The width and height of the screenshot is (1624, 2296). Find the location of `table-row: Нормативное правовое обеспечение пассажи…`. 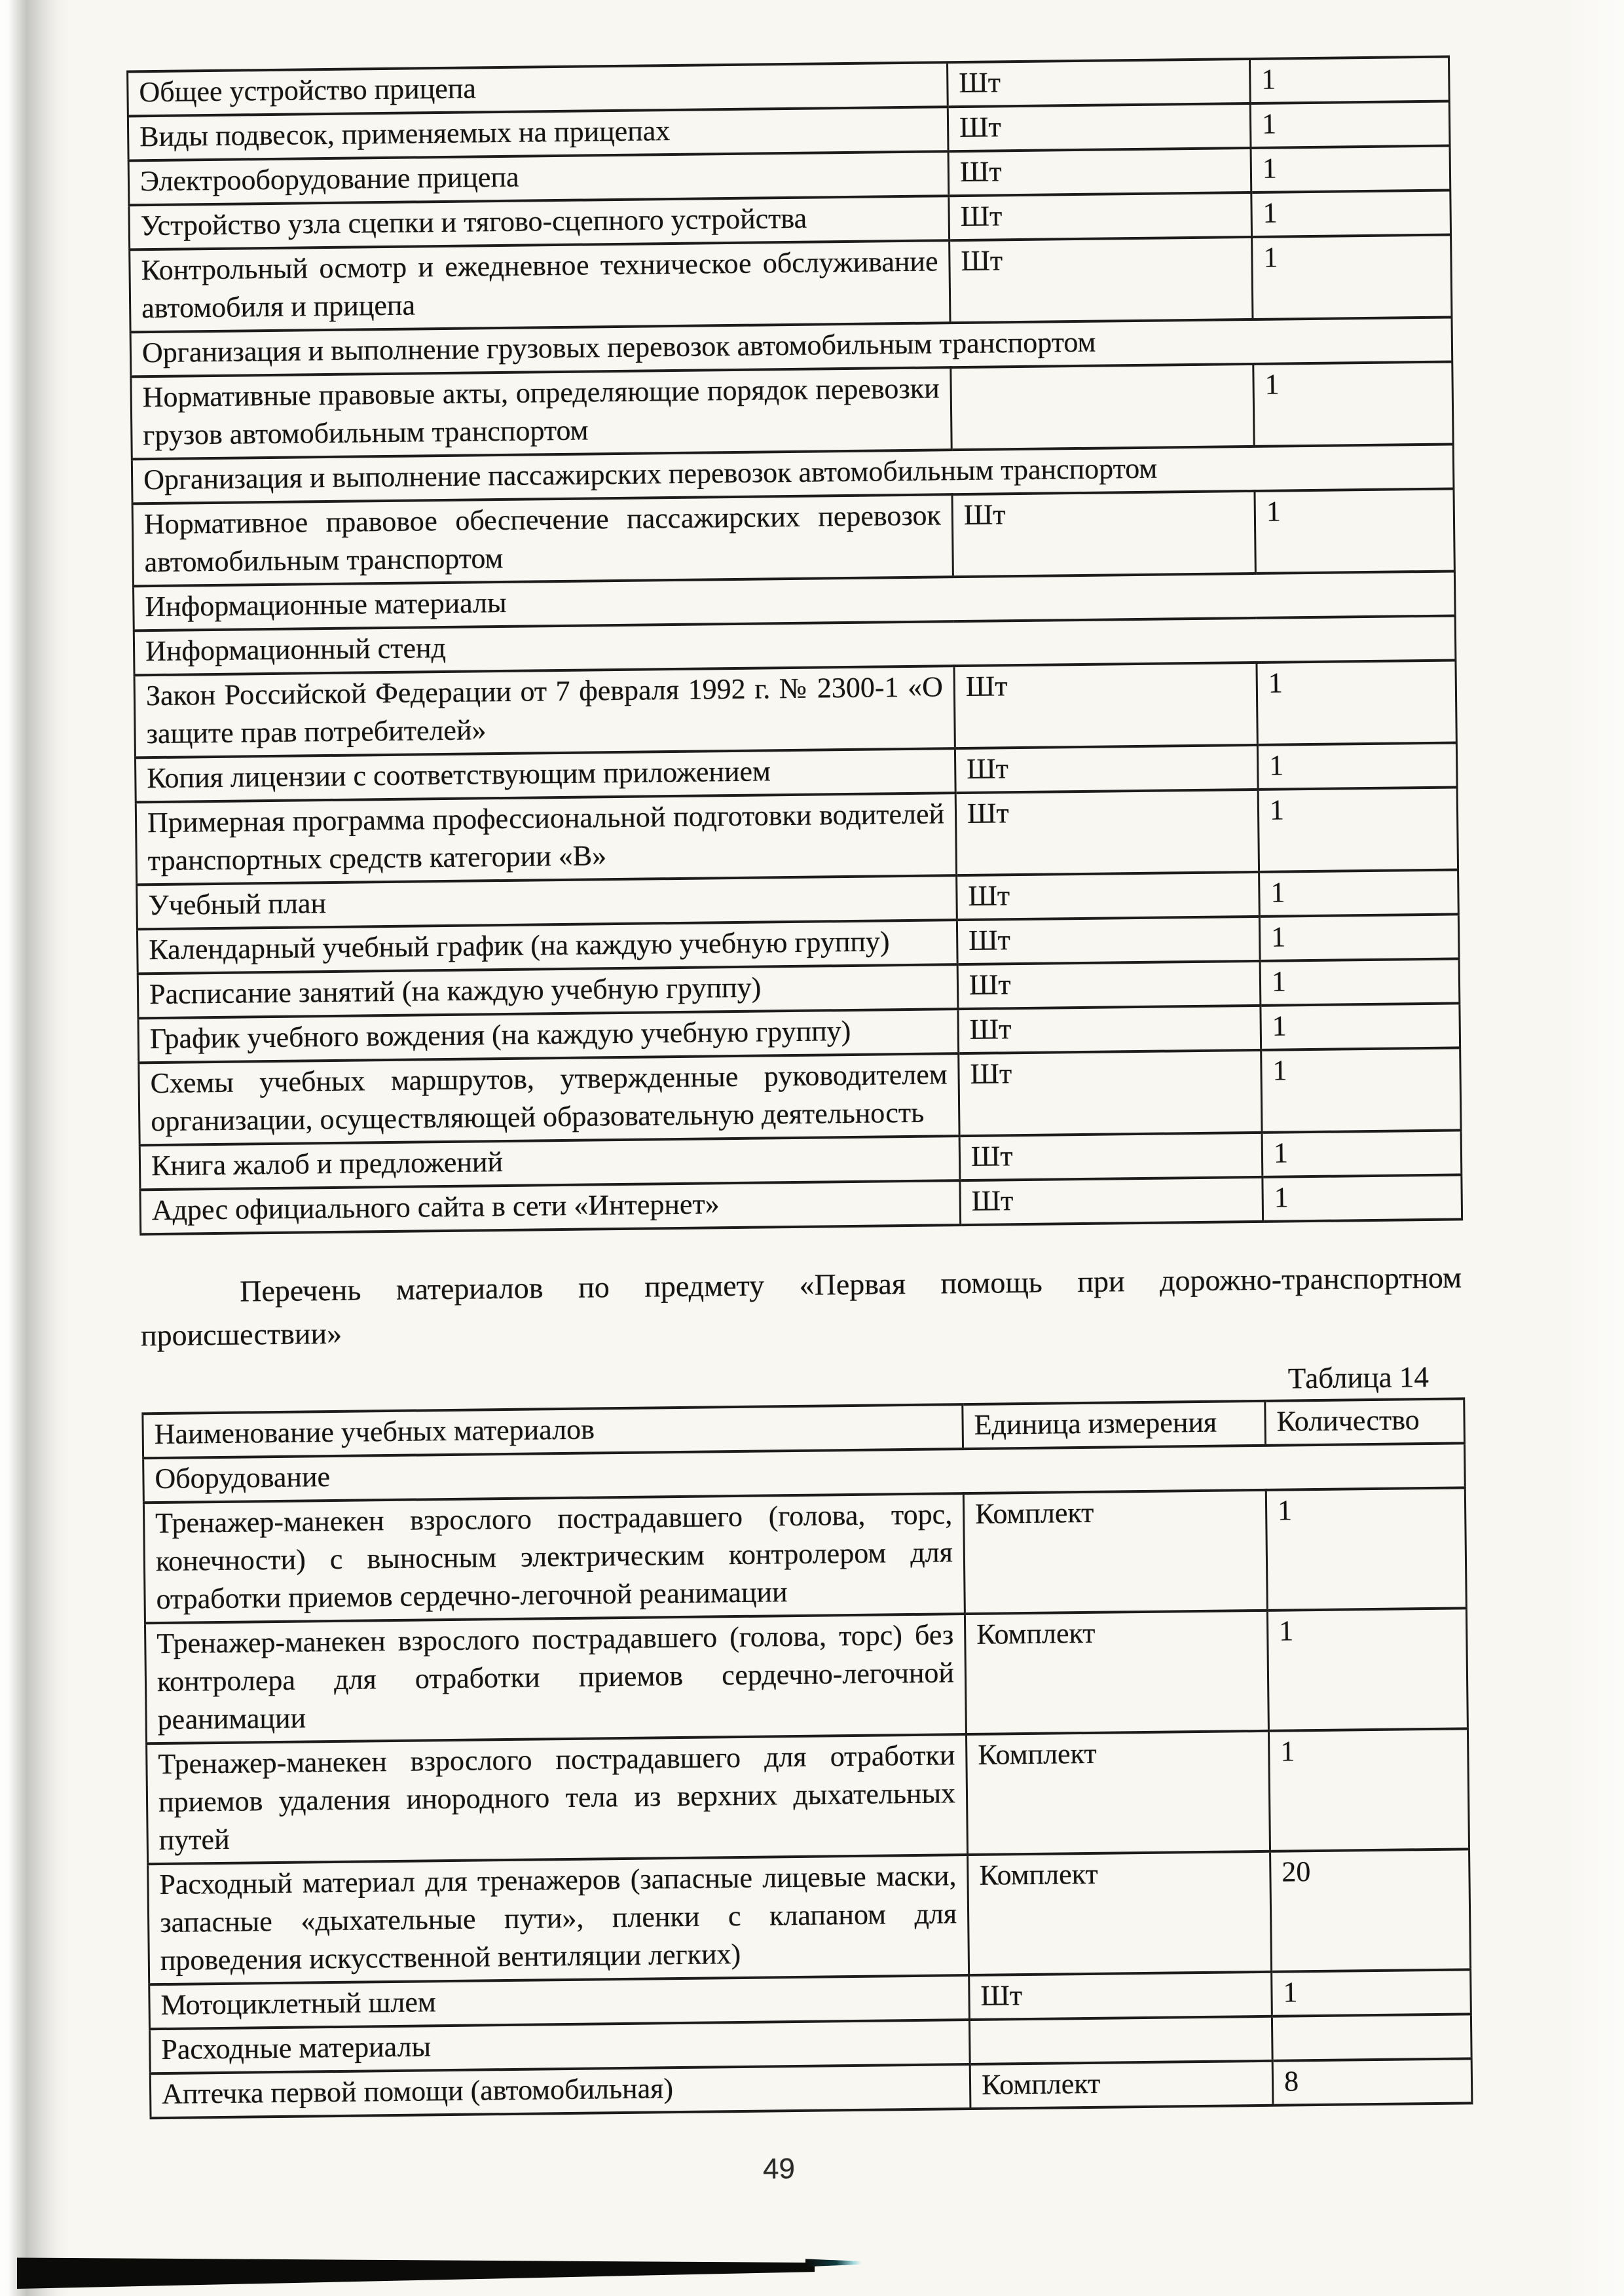

table-row: Нормативное правовое обеспечение пассажи… is located at coordinates (793, 537).